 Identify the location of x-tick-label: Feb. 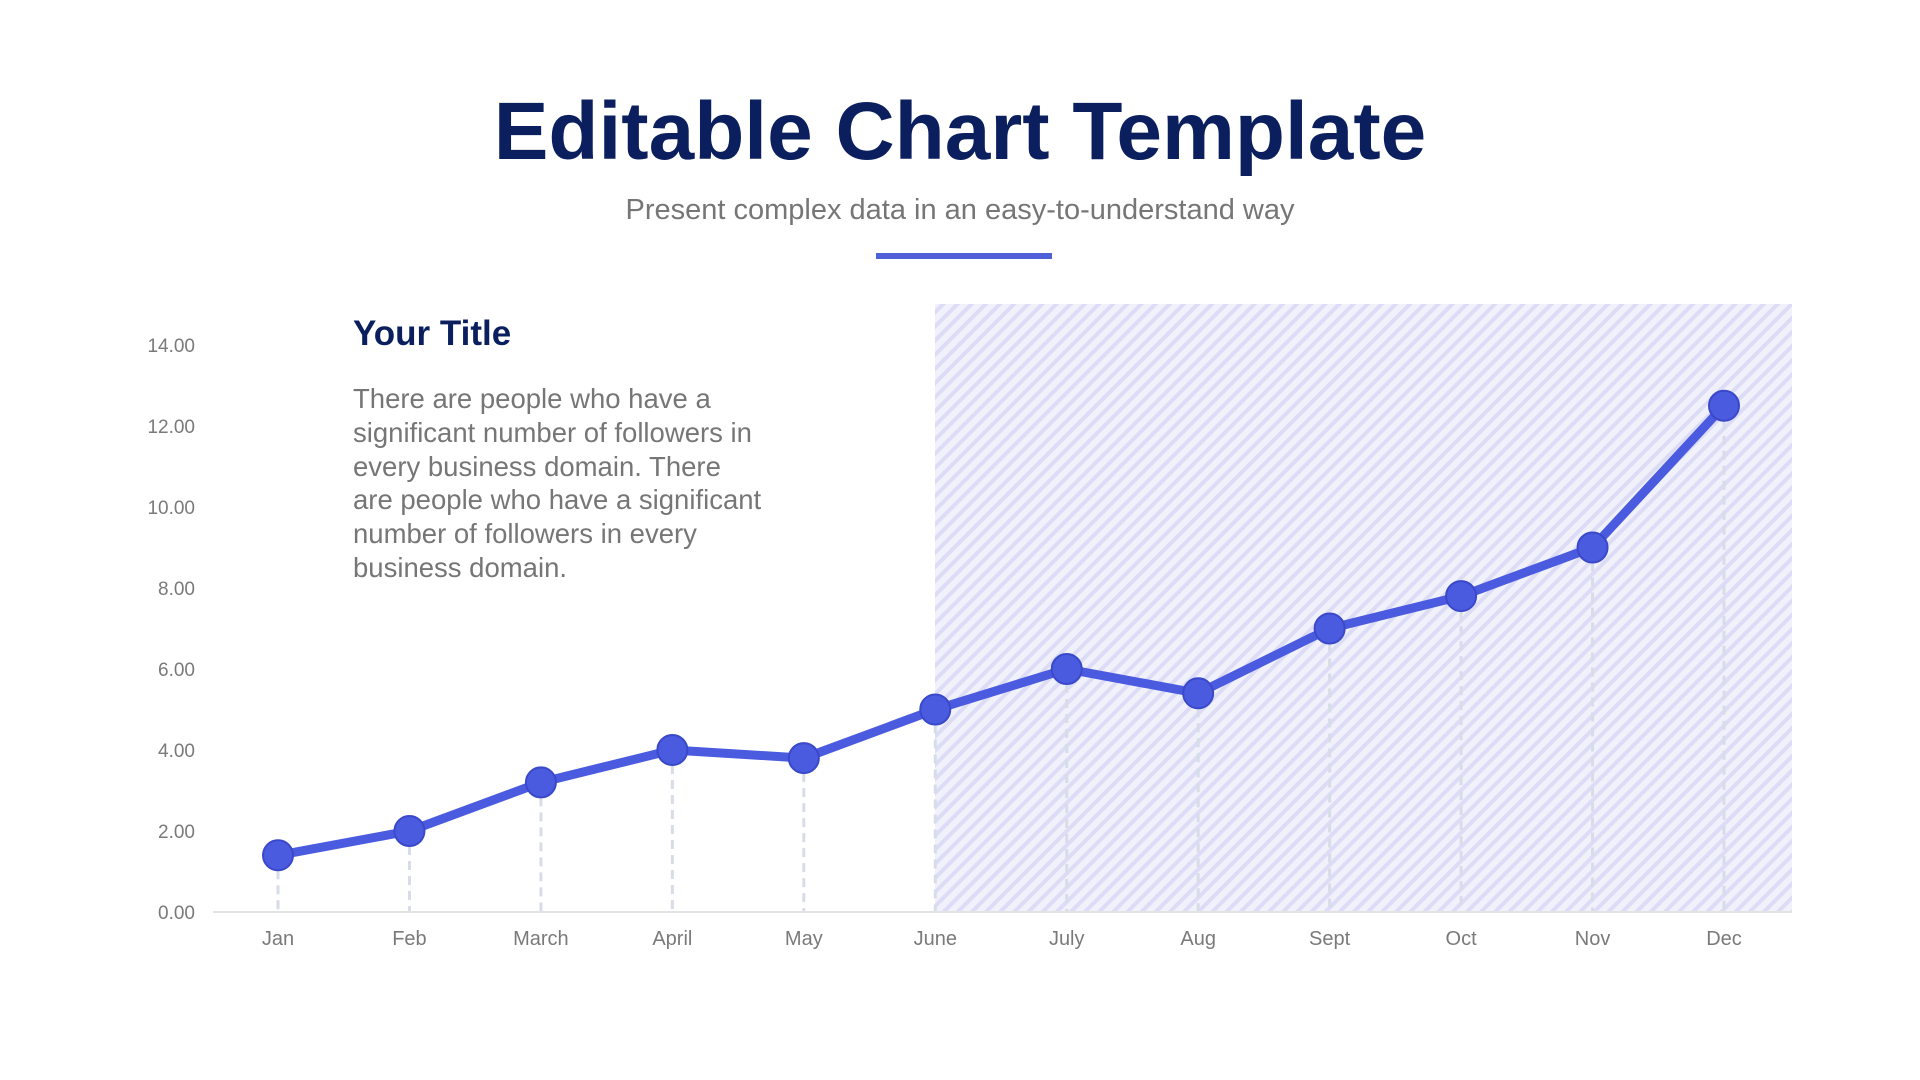
(409, 939).